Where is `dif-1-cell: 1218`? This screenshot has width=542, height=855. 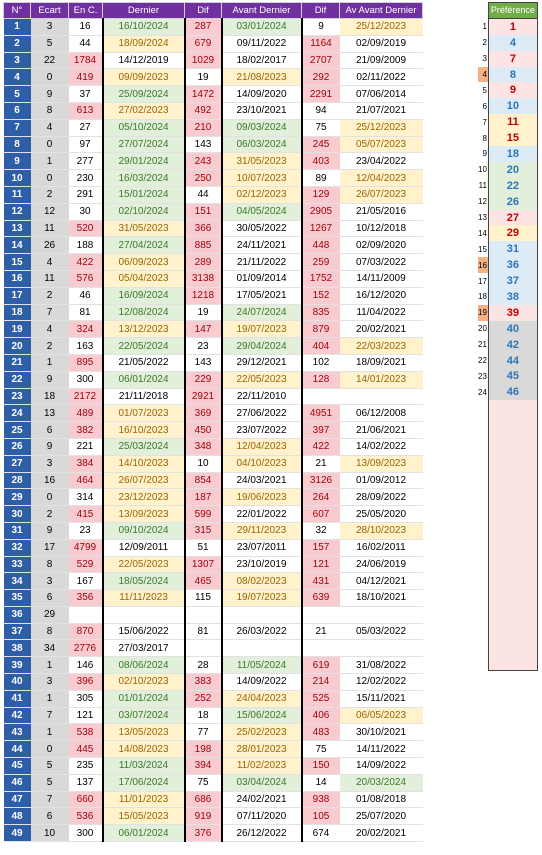 dif-1-cell: 1218 is located at coordinates (203, 296).